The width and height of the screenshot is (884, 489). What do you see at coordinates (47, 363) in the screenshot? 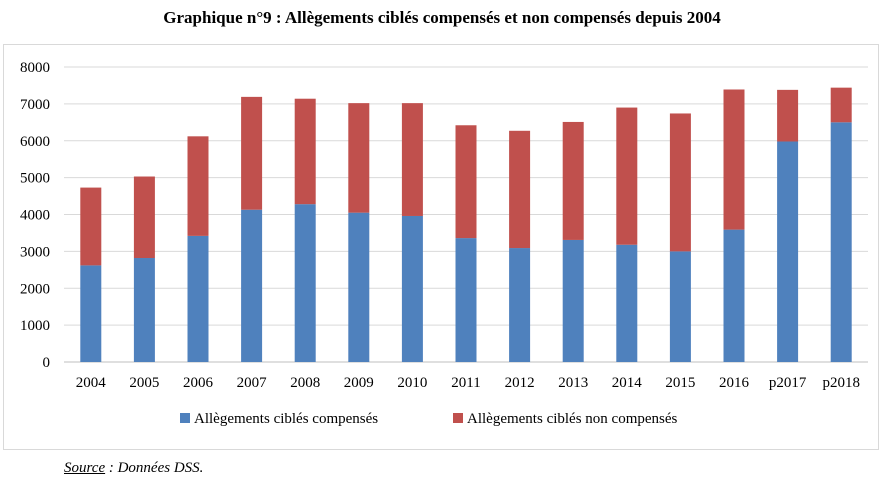
I see `y-tick-label: 0` at bounding box center [47, 363].